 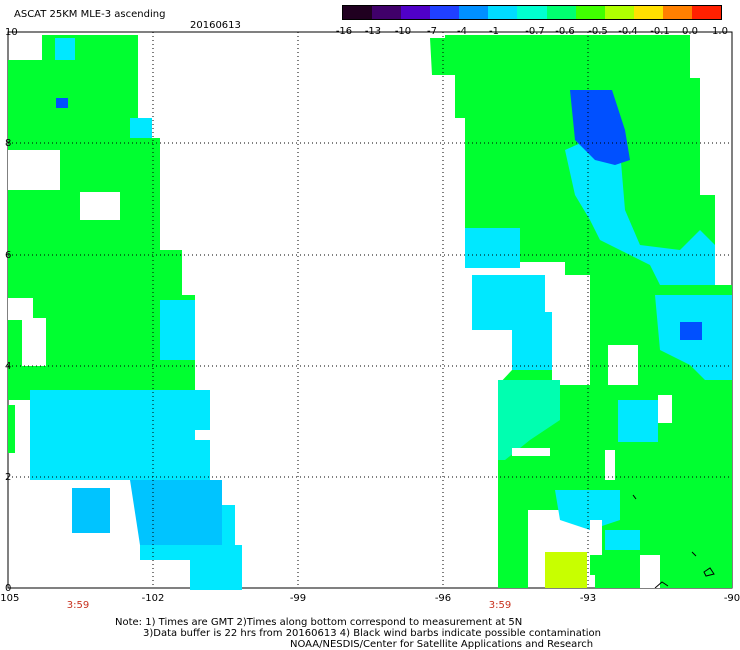 What do you see at coordinates (11, 32) in the screenshot?
I see `latitude-tick-label: 10` at bounding box center [11, 32].